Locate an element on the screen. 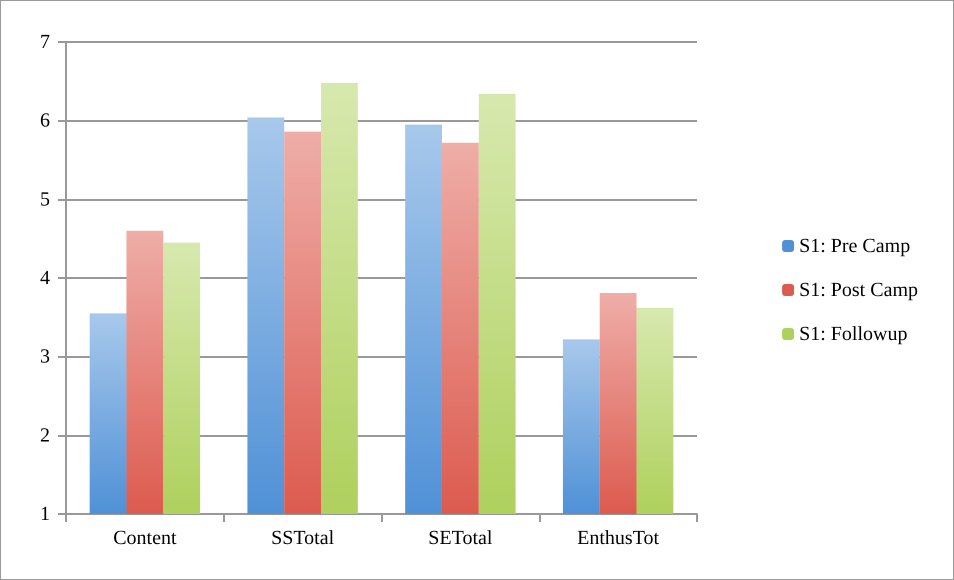 The width and height of the screenshot is (954, 580). y-tick-label: 7 is located at coordinates (45, 42).